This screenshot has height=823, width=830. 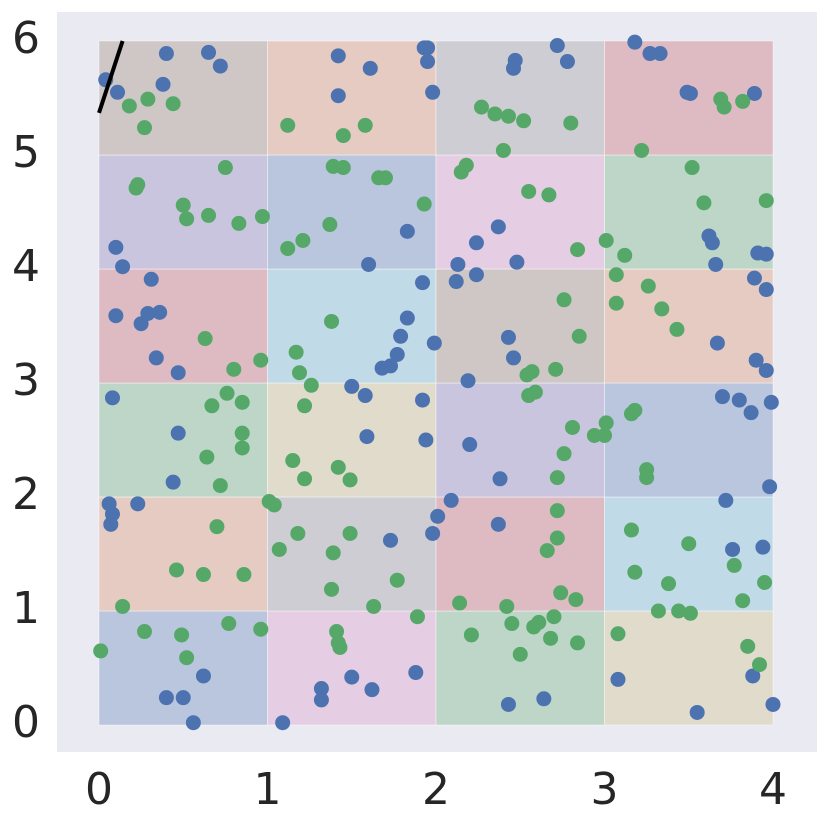 What do you see at coordinates (26, 266) in the screenshot?
I see `y-tick-label: 4` at bounding box center [26, 266].